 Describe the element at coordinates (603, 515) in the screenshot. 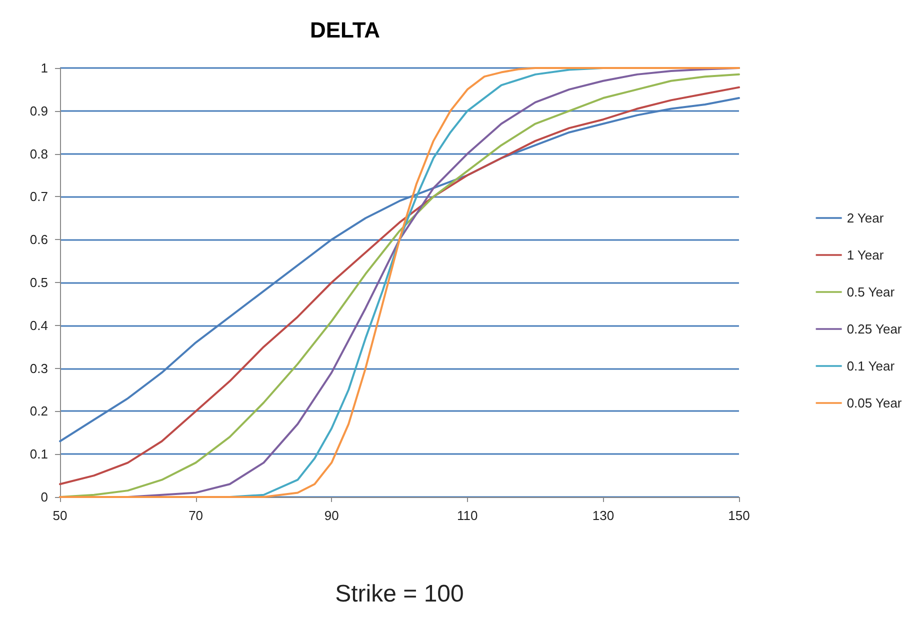

I see `x-tick-label: 130` at that location.